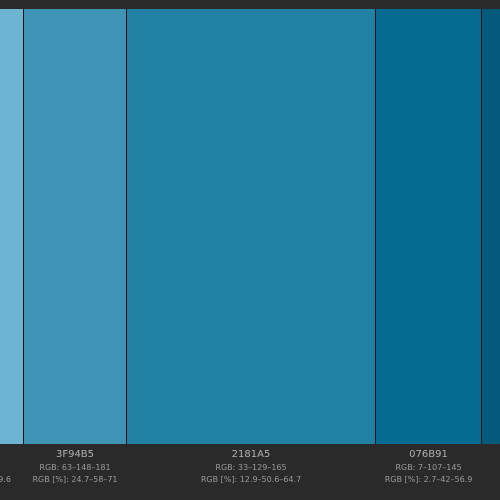  What do you see at coordinates (428, 479) in the screenshot?
I see `rgb-percent-label: RGB [%]: 2.7–42–56.9` at bounding box center [428, 479].